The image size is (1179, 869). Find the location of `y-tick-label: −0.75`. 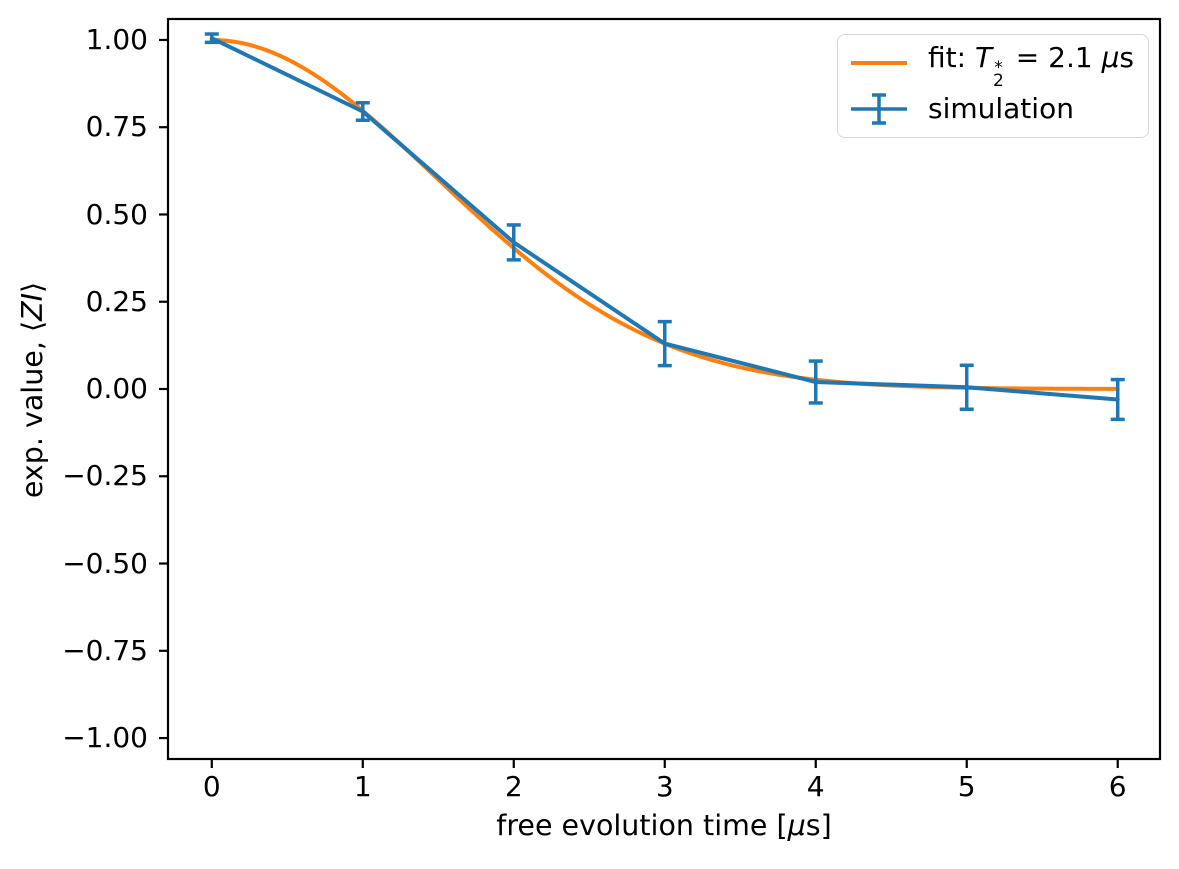

y-tick-label: −0.75 is located at coordinates (105, 650).